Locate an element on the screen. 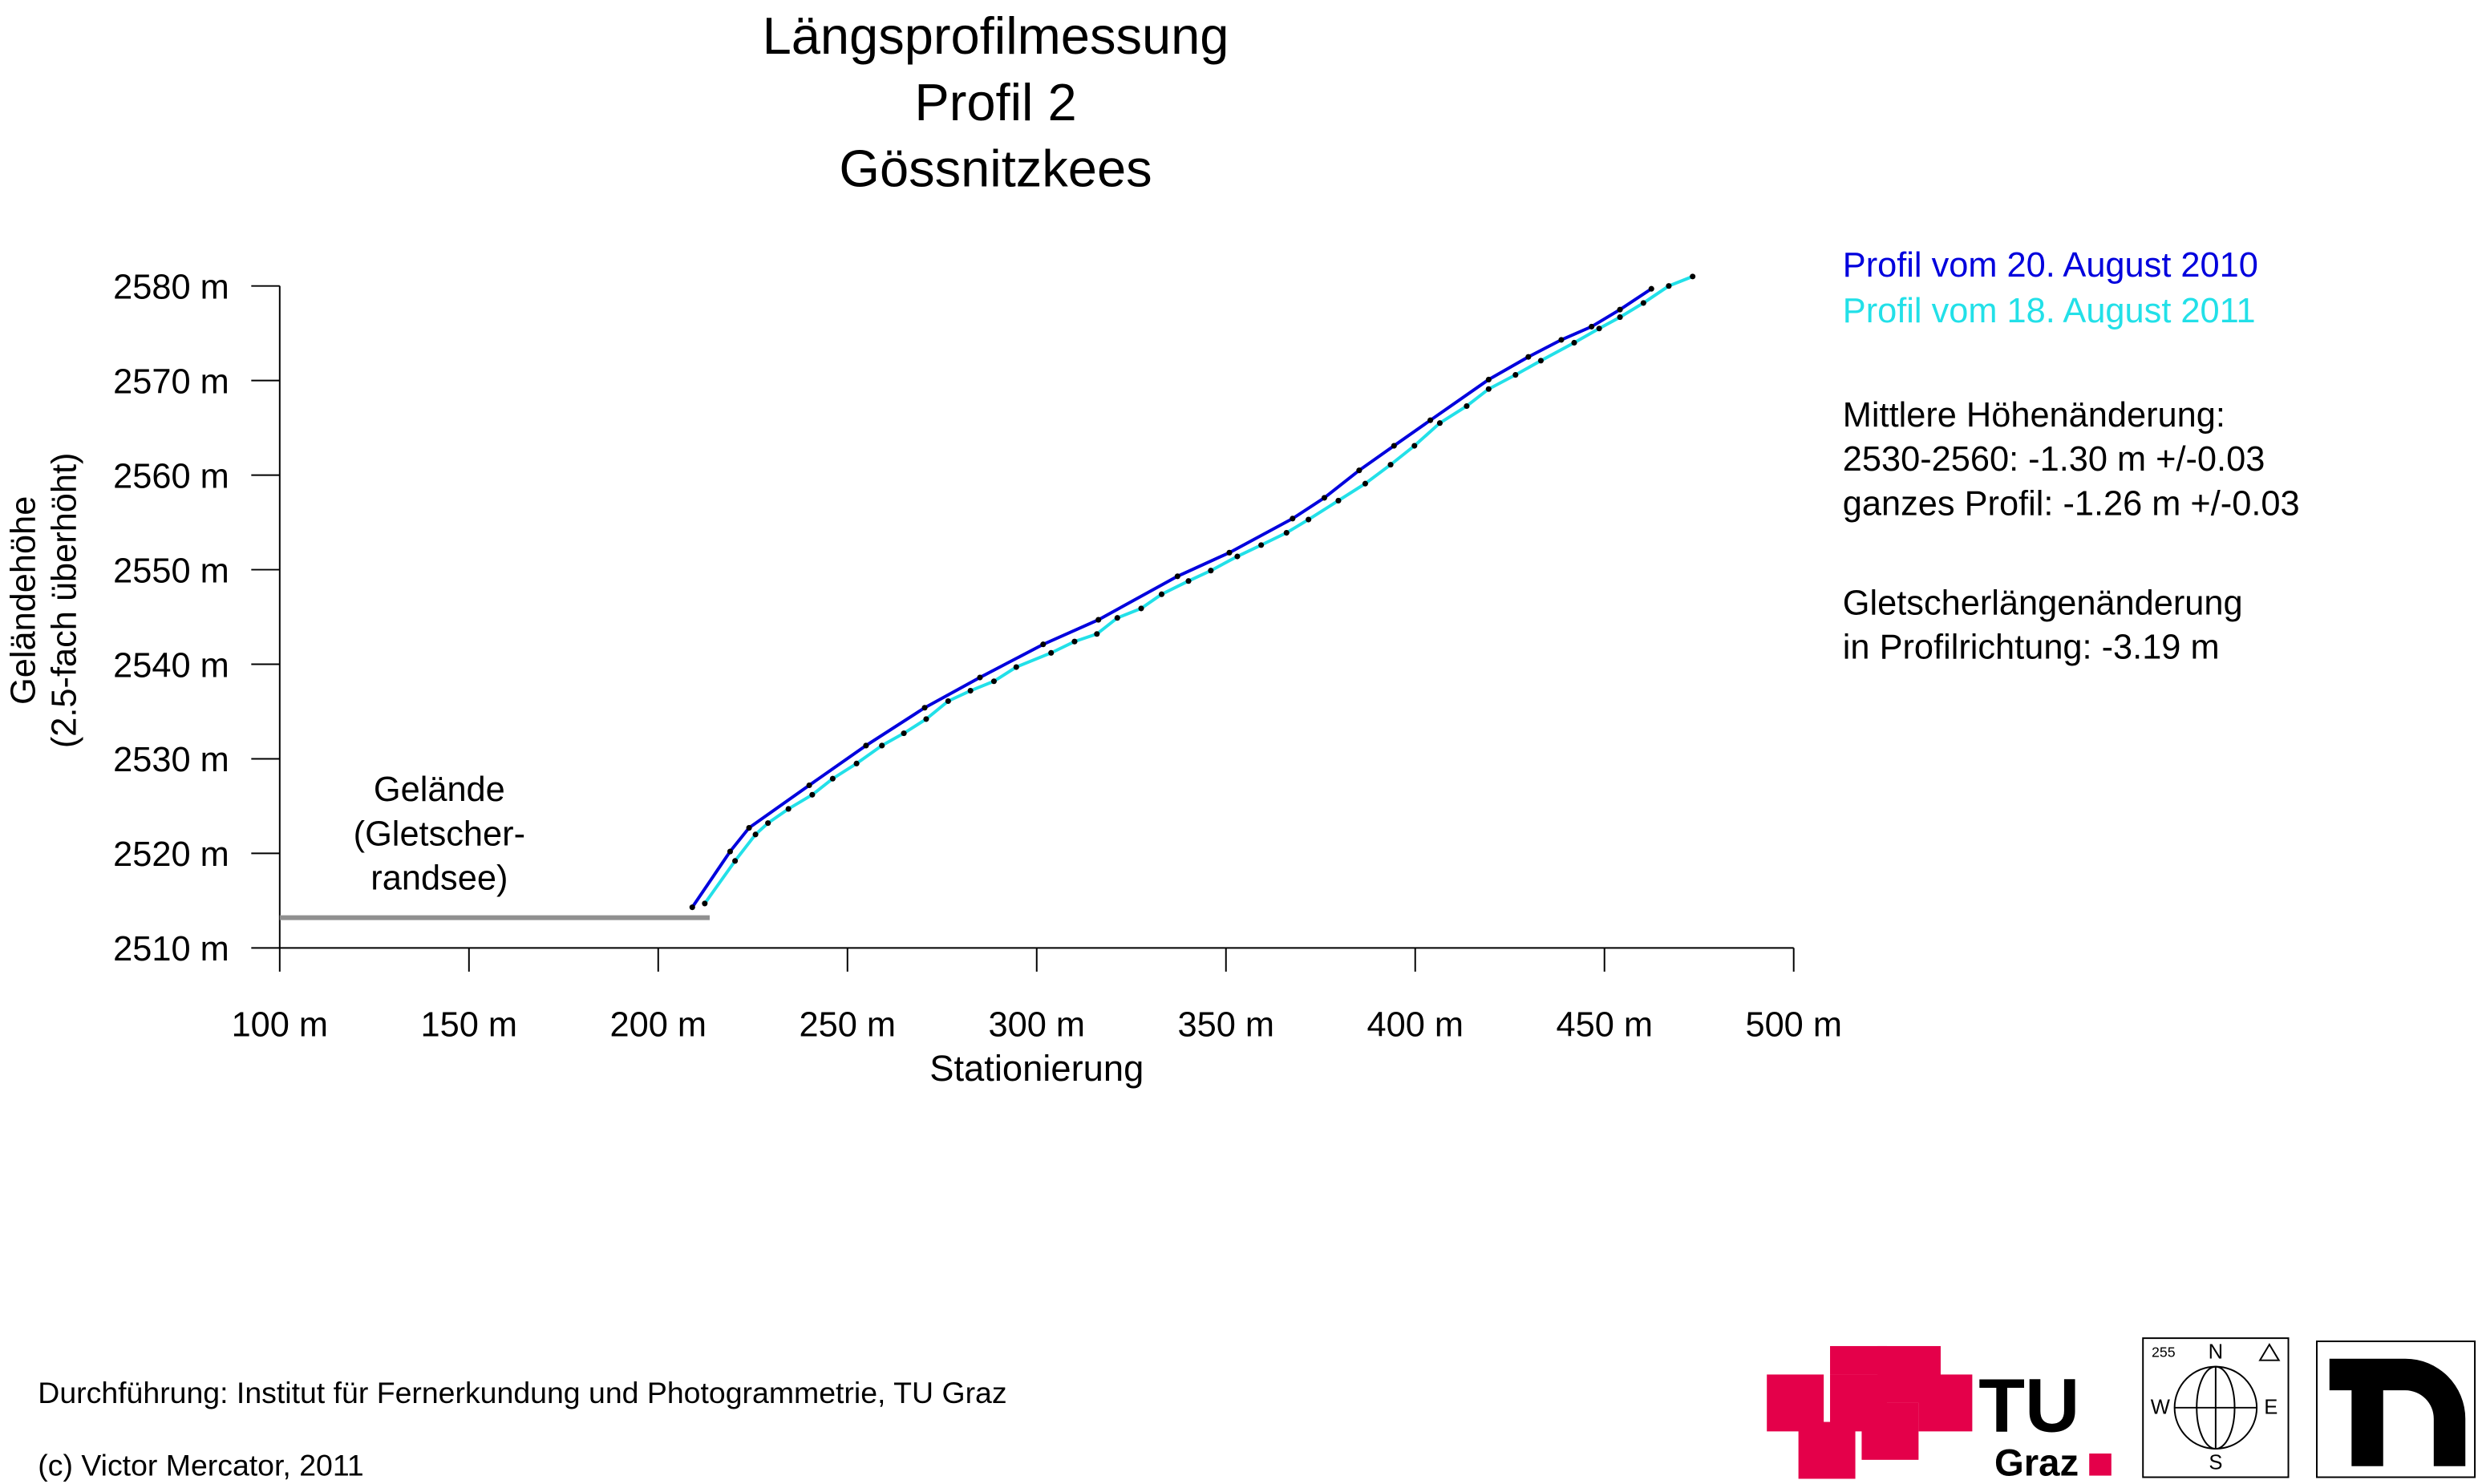  compass-label: S is located at coordinates (2215, 1463).